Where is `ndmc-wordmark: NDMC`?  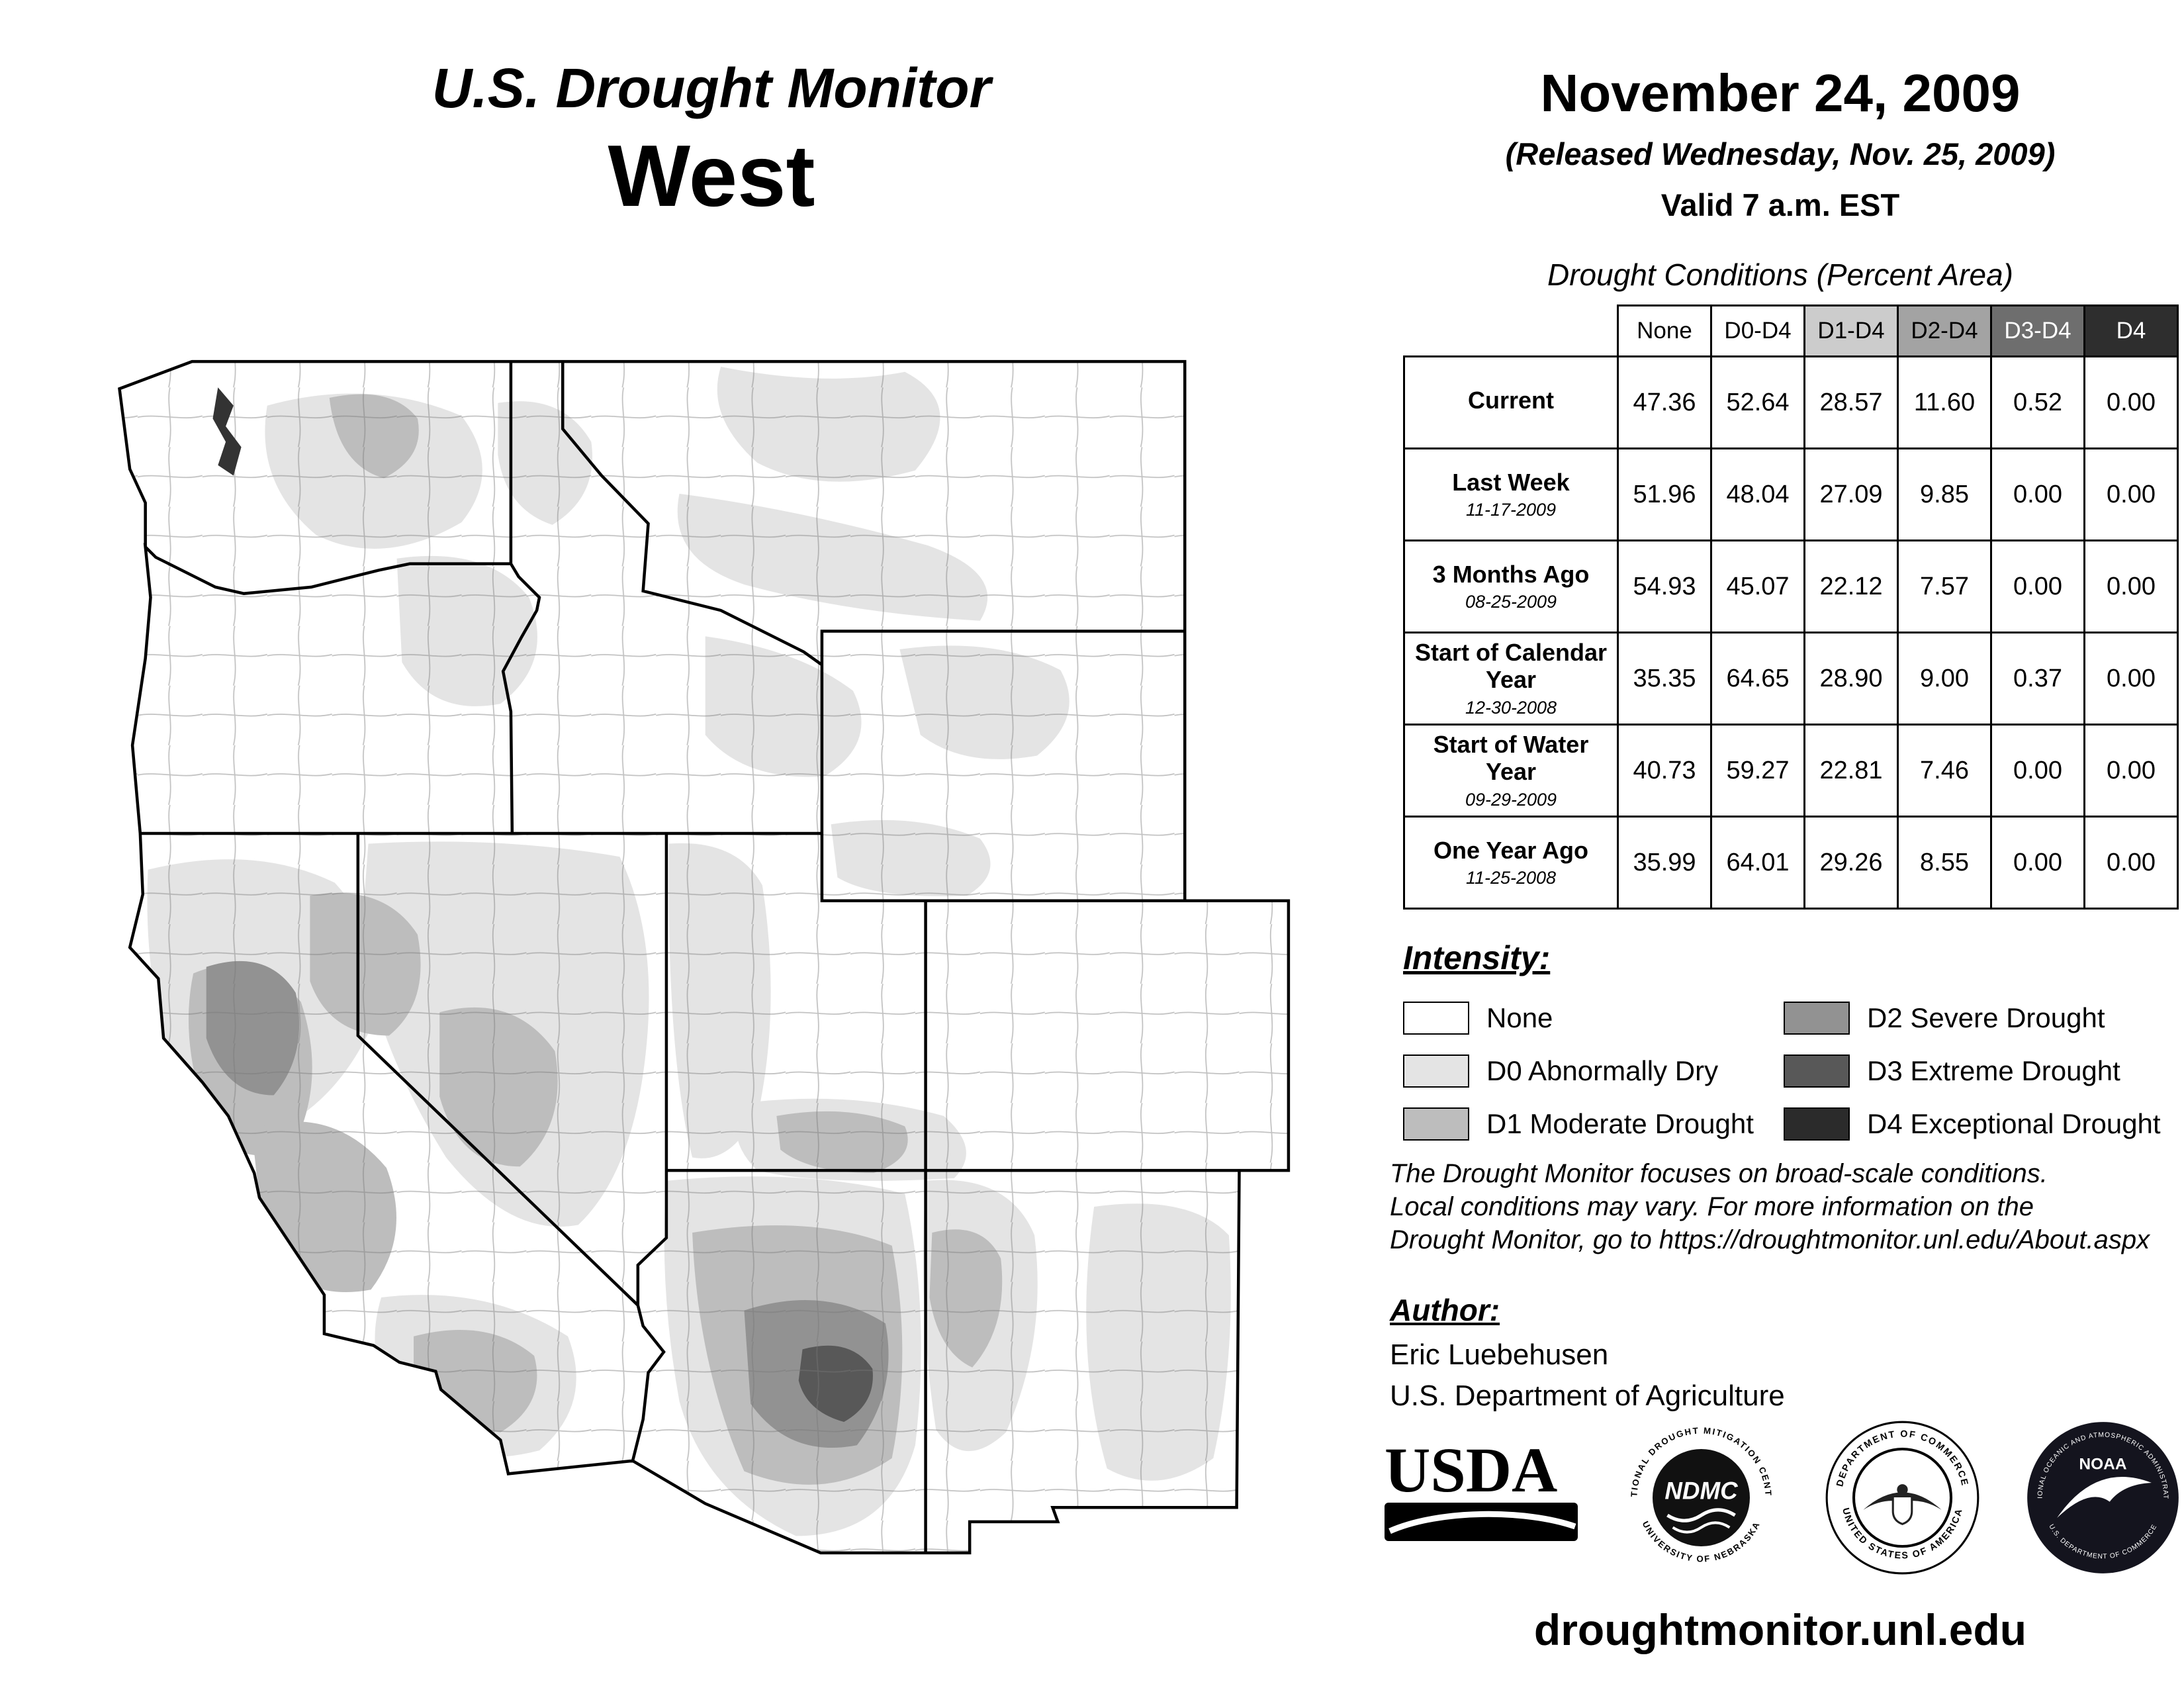
ndmc-wordmark: NDMC is located at coordinates (1702, 1491).